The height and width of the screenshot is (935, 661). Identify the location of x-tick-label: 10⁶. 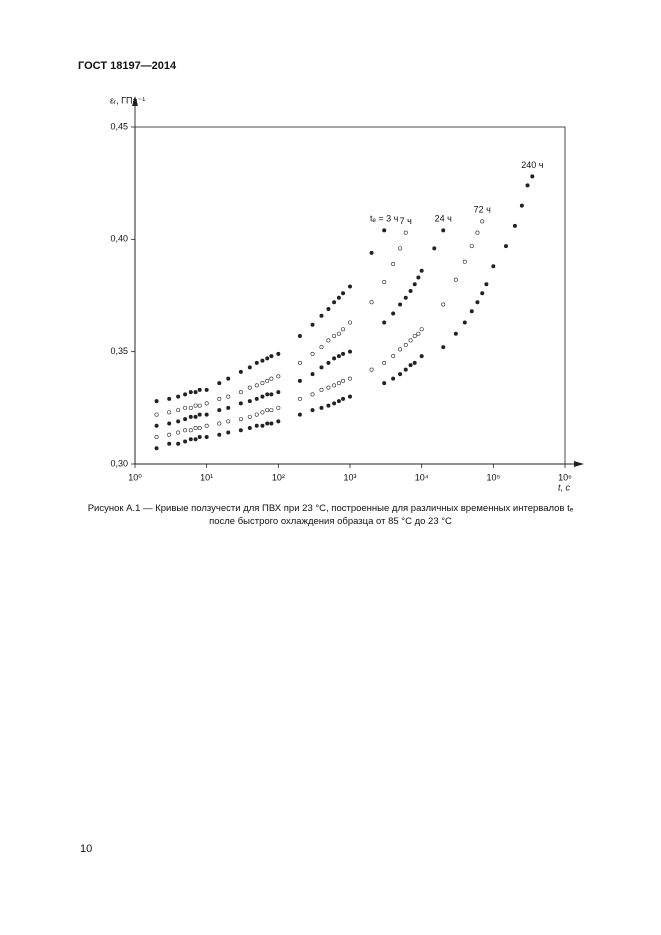
(565, 477).